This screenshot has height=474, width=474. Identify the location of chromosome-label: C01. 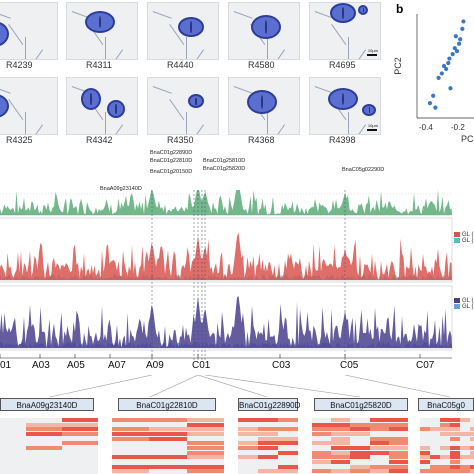
(201, 365).